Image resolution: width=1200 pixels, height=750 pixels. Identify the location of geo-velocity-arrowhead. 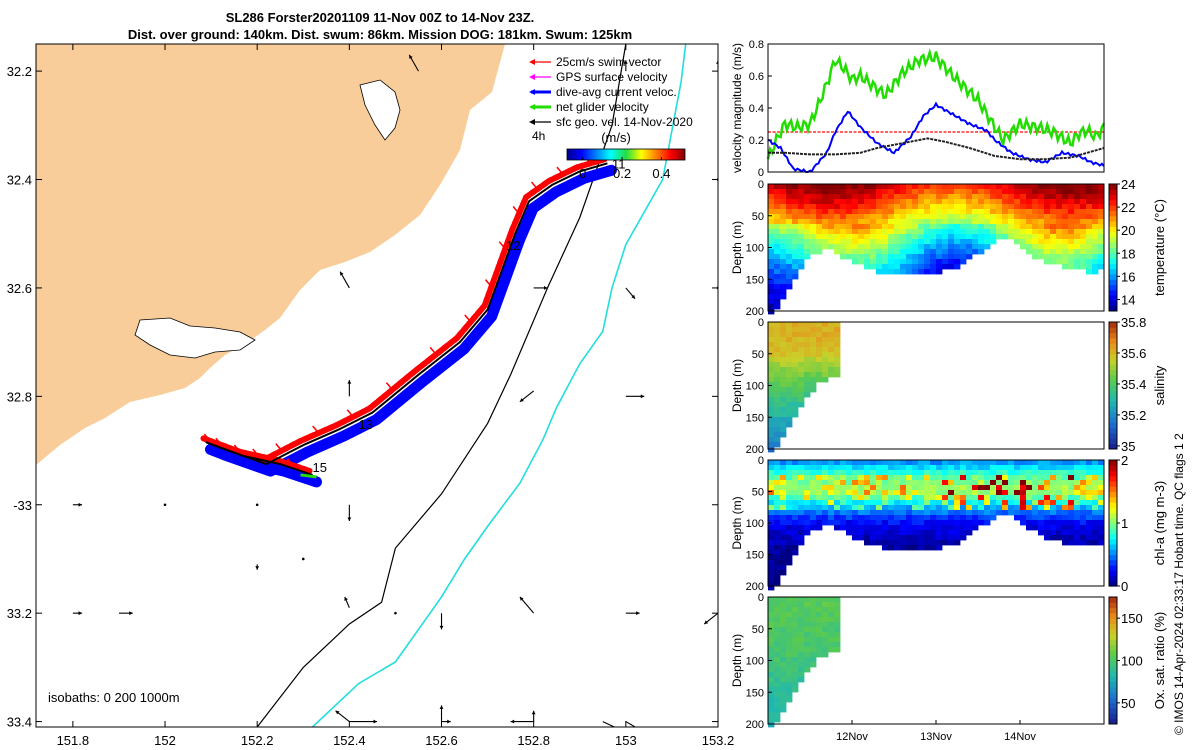
(80, 504).